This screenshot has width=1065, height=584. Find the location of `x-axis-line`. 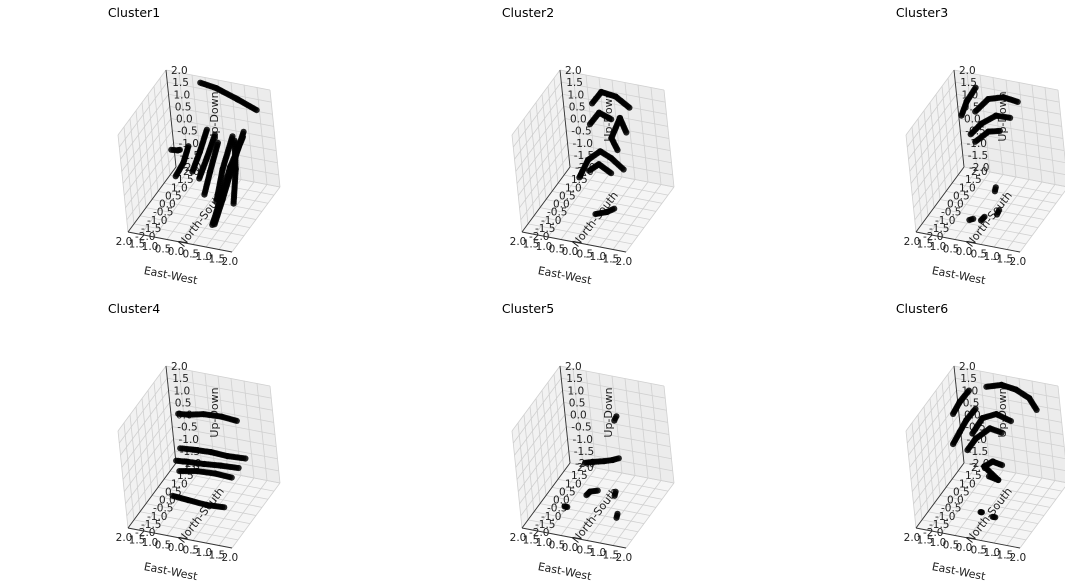

x-axis-line is located at coordinates (968, 538).